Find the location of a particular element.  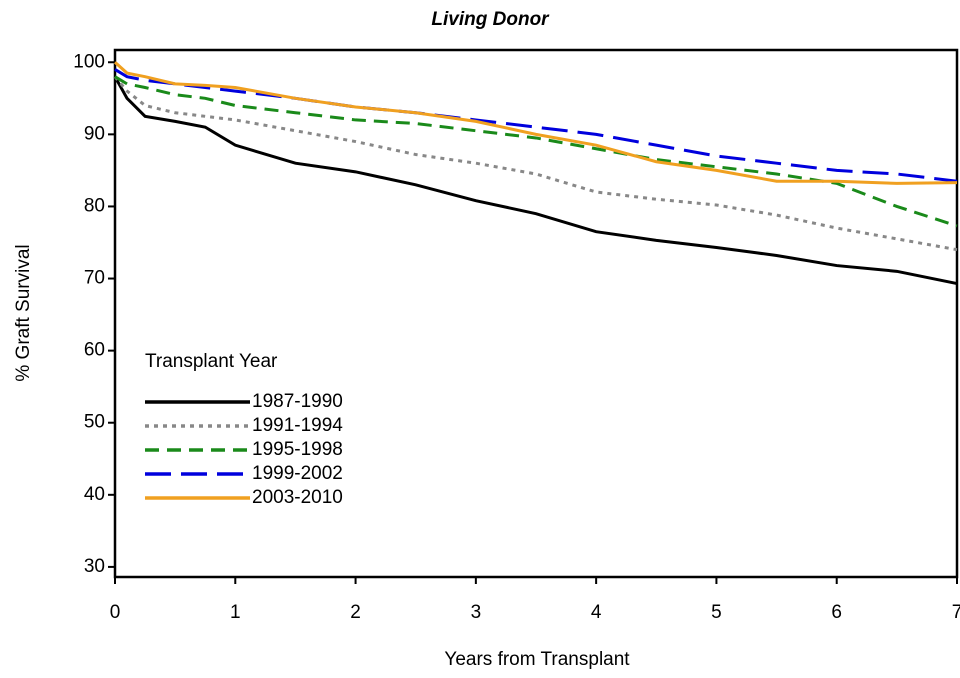

legend-label: 1995-1998 is located at coordinates (297, 449).